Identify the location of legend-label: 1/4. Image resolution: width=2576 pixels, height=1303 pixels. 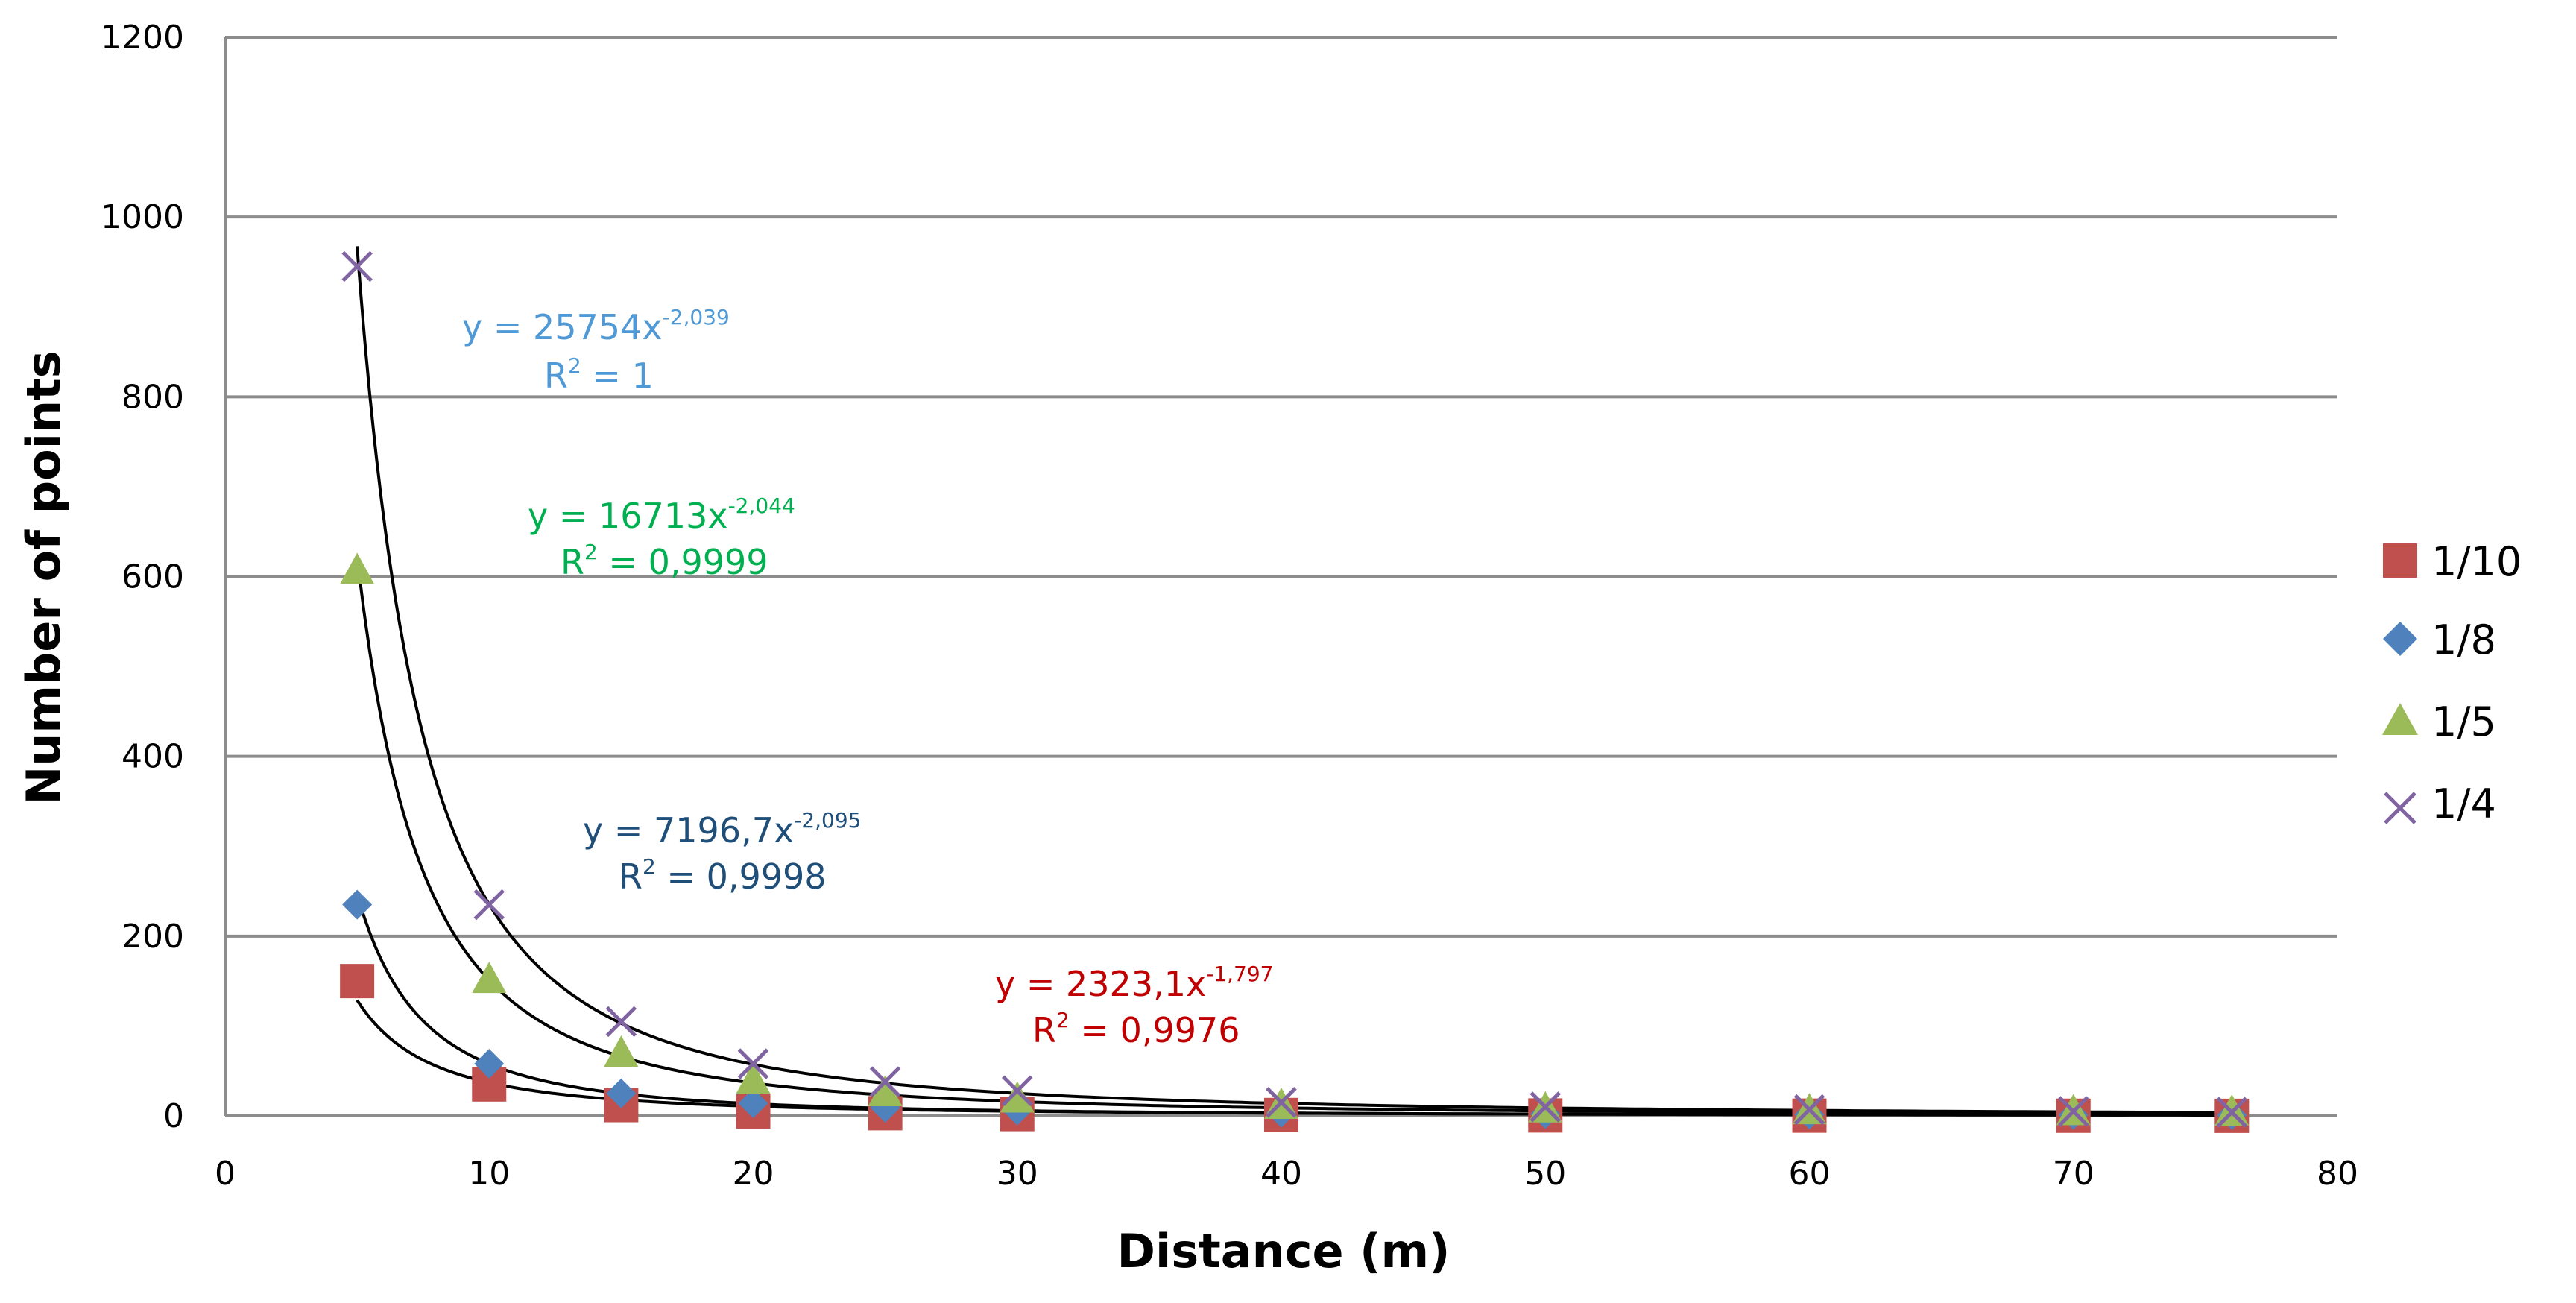
(2463, 803).